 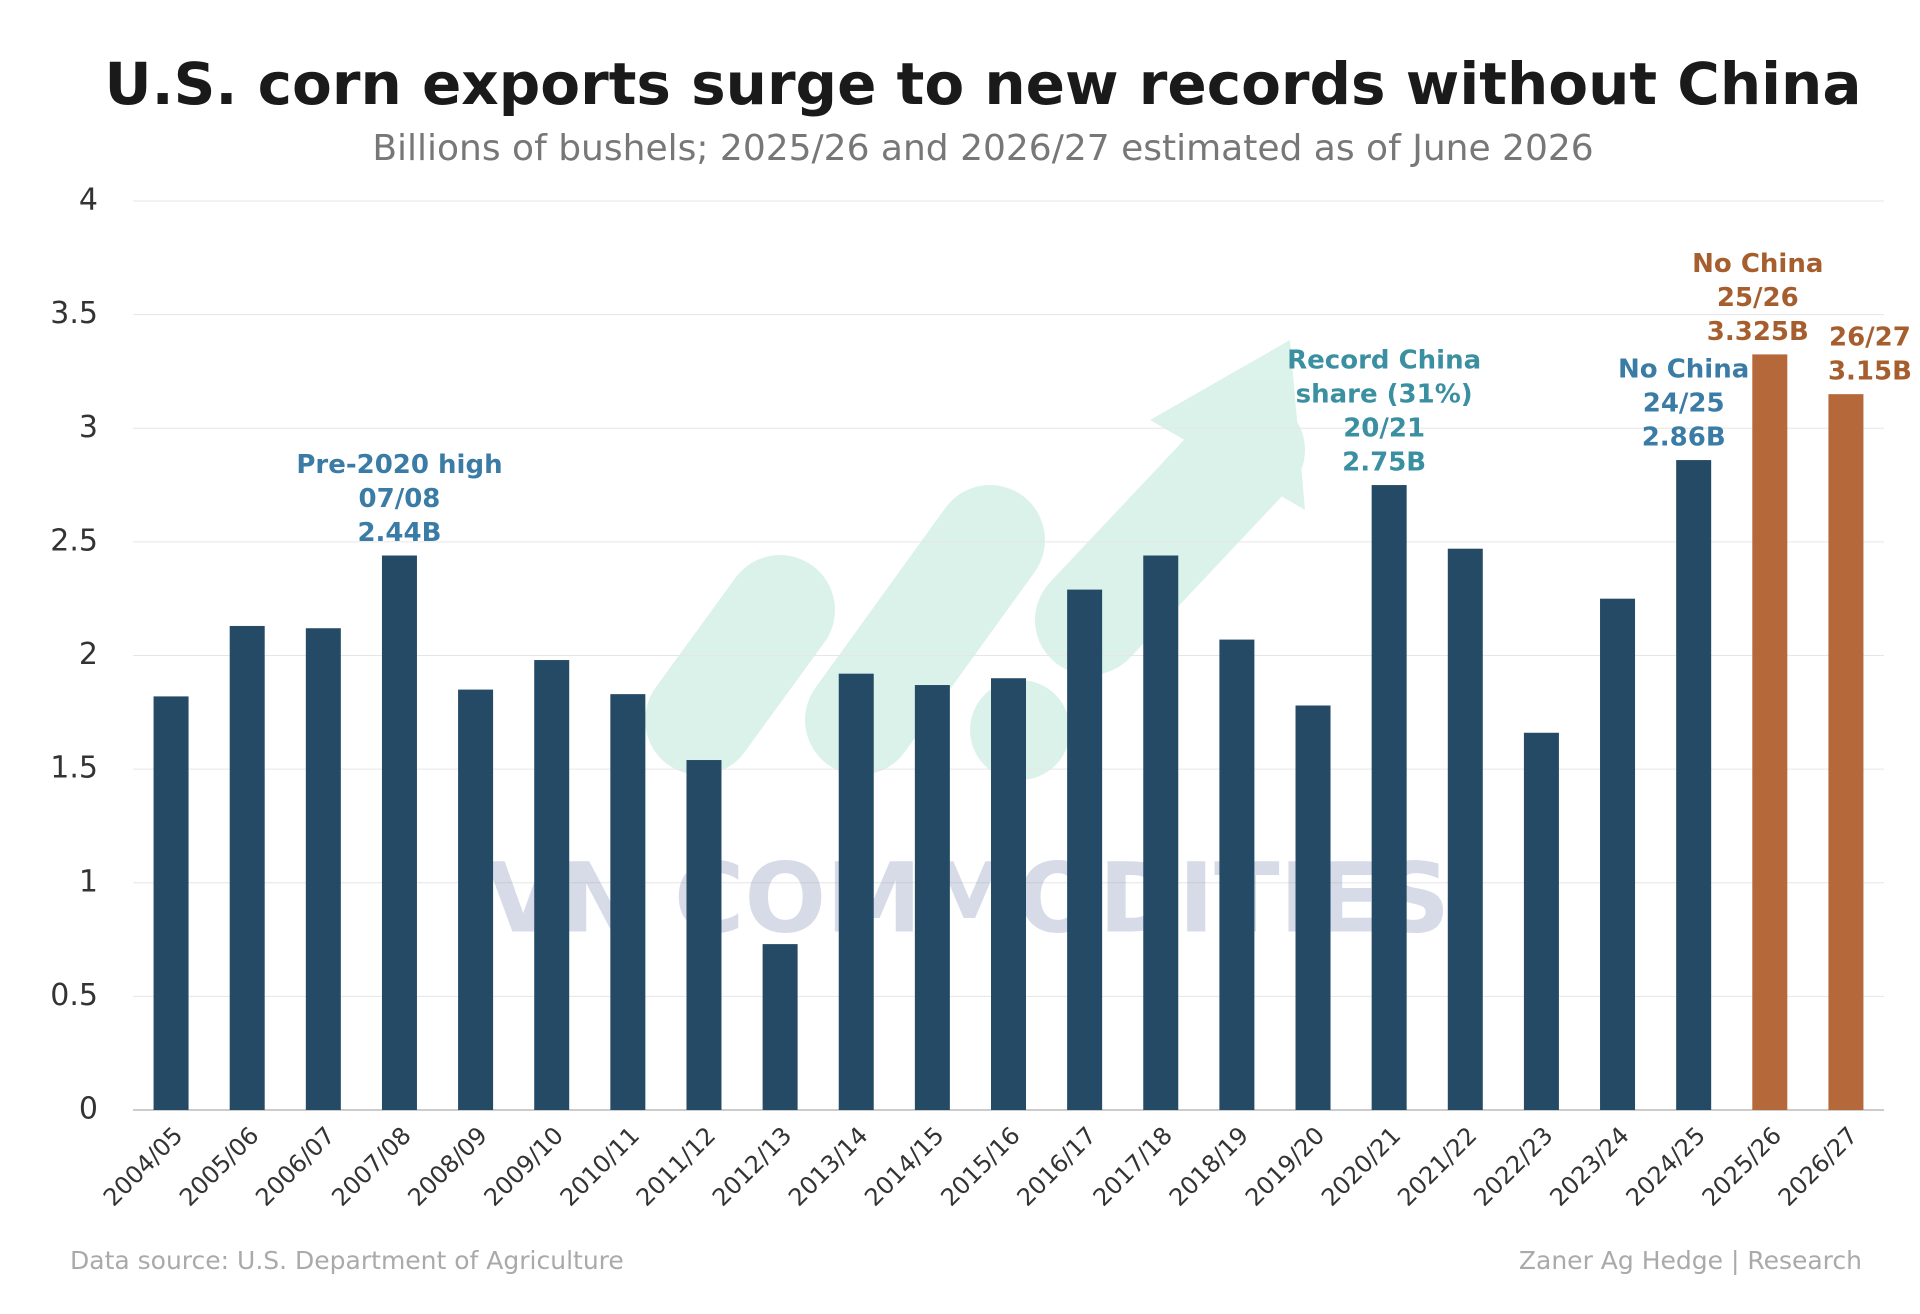 What do you see at coordinates (74, 768) in the screenshot?
I see `y-tick-label: 1.5` at bounding box center [74, 768].